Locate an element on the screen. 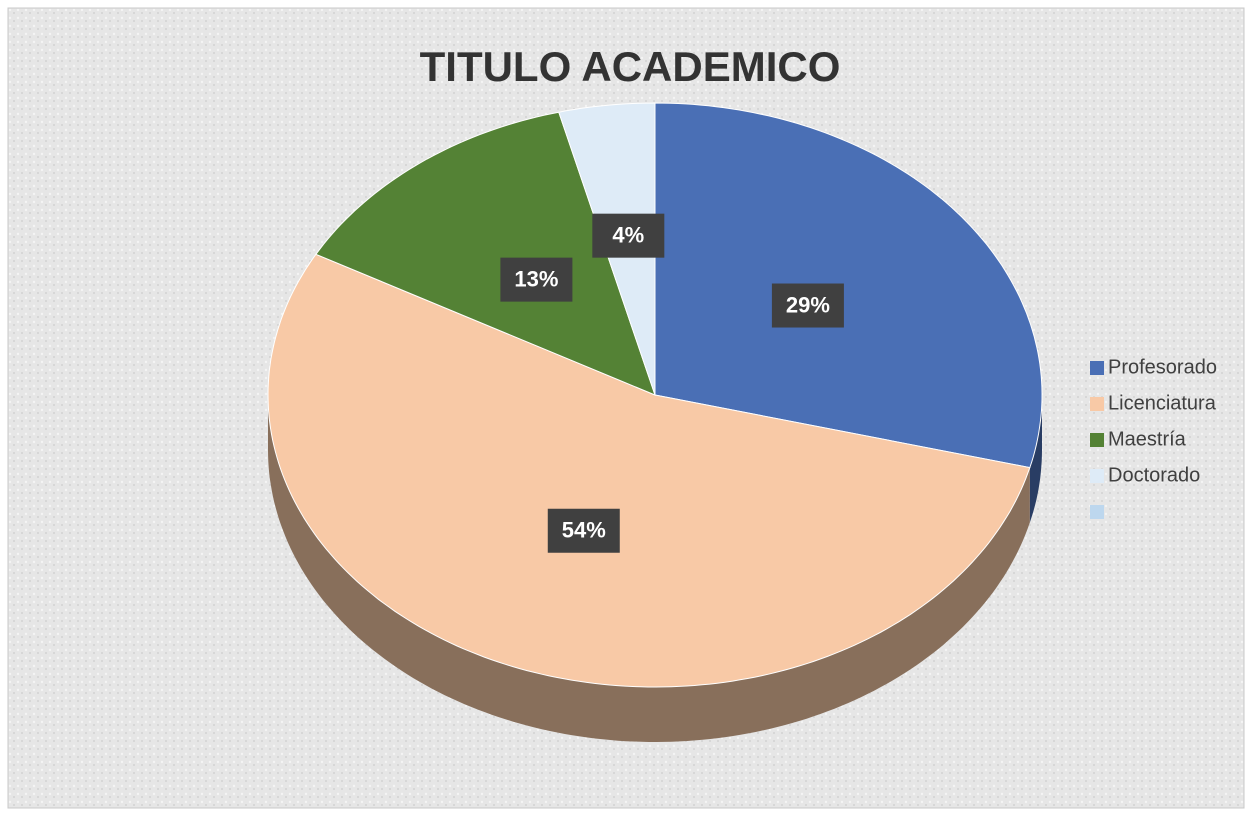 The width and height of the screenshot is (1252, 816). legend-label: Profesorado is located at coordinates (1162, 367).